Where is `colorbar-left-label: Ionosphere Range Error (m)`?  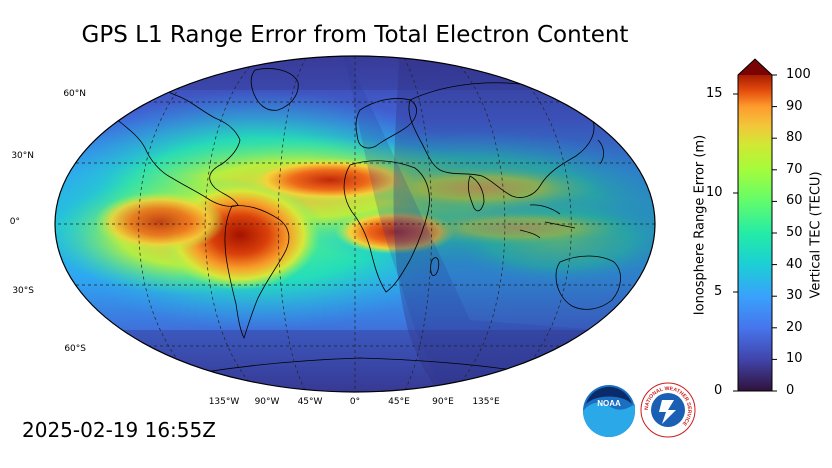 colorbar-left-label: Ionosphere Range Error (m) is located at coordinates (700, 225).